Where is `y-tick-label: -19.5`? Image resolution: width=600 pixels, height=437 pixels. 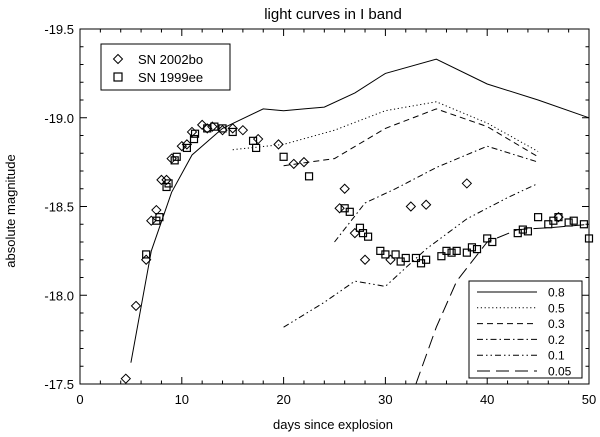
y-tick-label: -19.5 is located at coordinates (59, 29).